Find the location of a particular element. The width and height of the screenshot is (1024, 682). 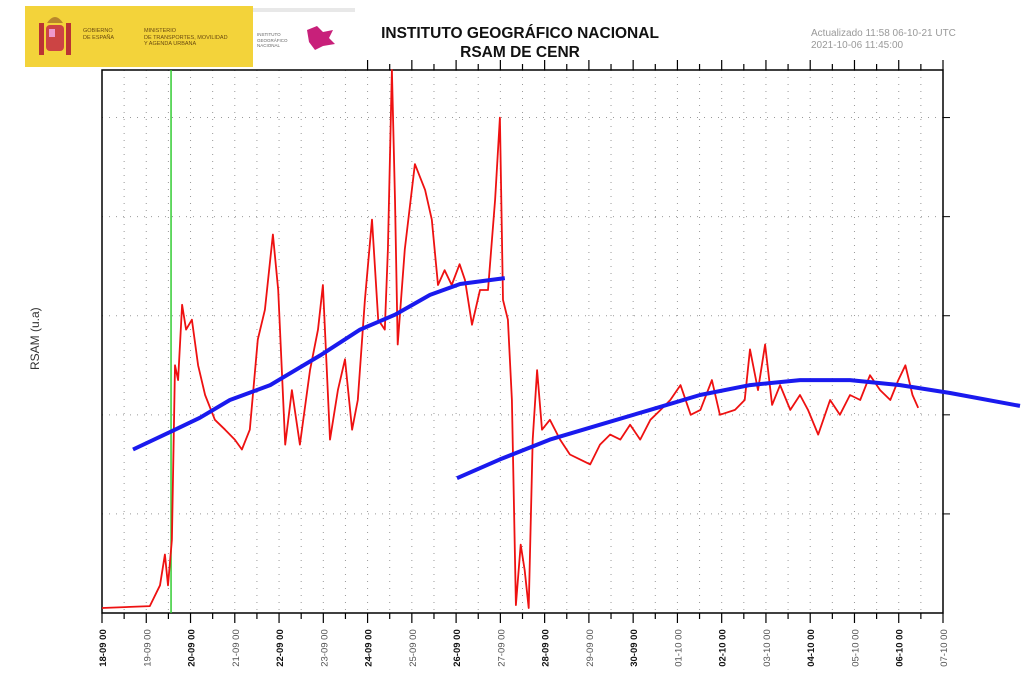

x-tick-label: 19-09 00 is located at coordinates (147, 648).